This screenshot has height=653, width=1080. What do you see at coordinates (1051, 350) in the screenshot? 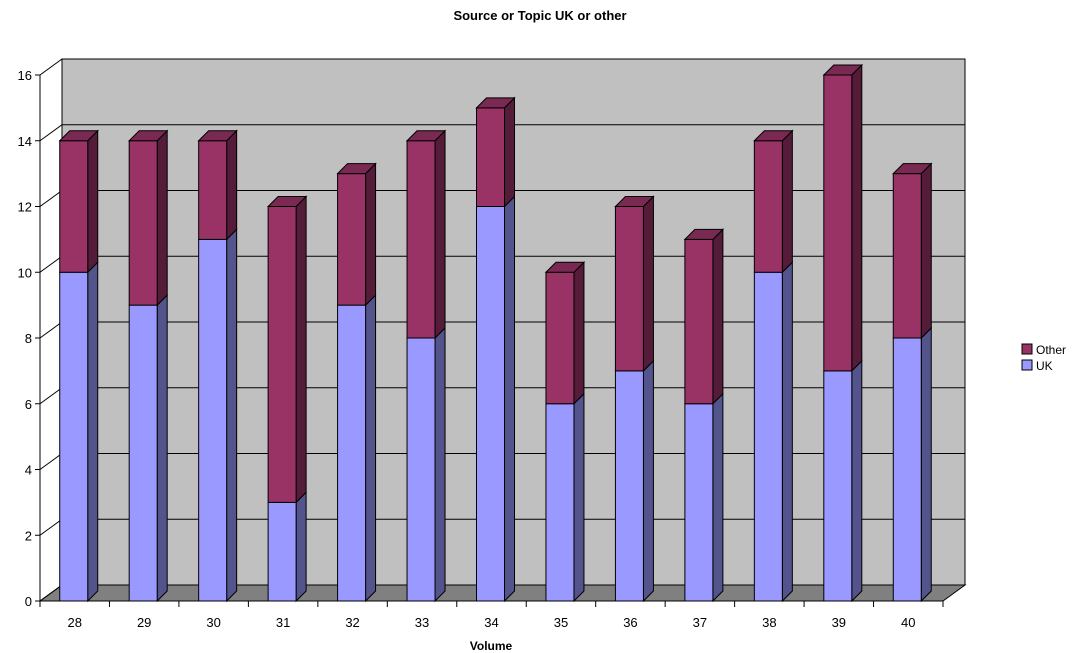
I see `legend-label-other: Other` at bounding box center [1051, 350].